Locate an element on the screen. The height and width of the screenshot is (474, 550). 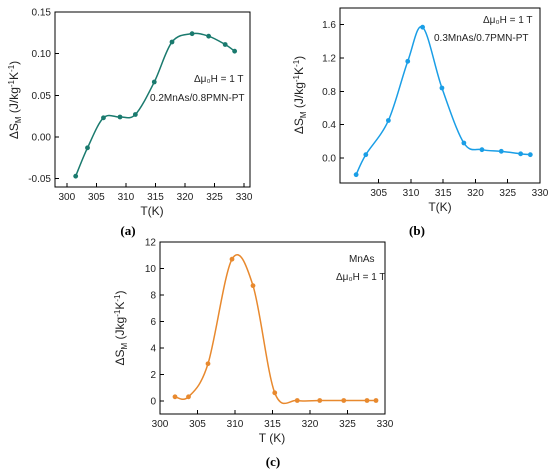
y-tick-label-c-5: 10 is located at coordinates (151, 269).